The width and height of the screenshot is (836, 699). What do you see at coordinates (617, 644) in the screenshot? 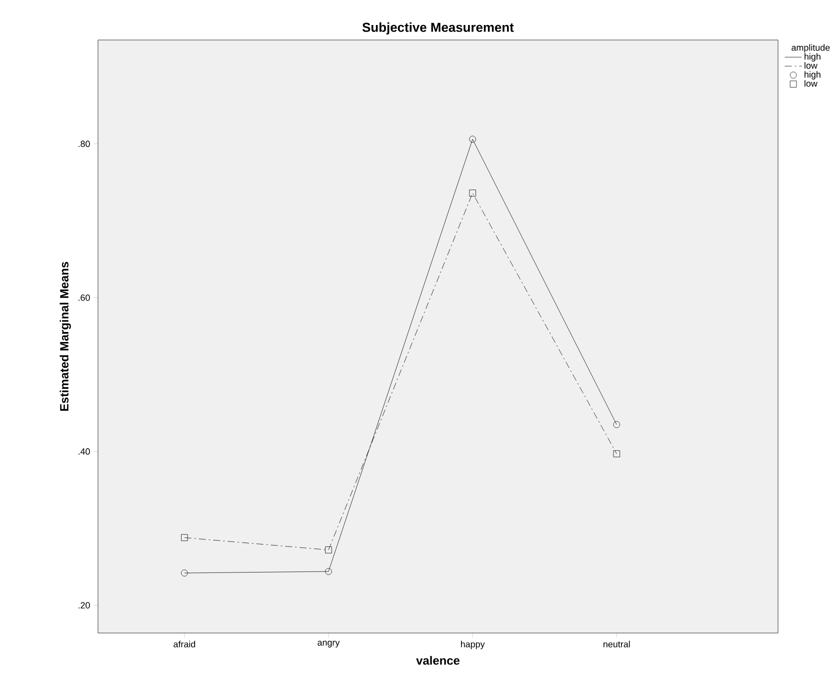
I see `x-tick-label: neutral` at bounding box center [617, 644].